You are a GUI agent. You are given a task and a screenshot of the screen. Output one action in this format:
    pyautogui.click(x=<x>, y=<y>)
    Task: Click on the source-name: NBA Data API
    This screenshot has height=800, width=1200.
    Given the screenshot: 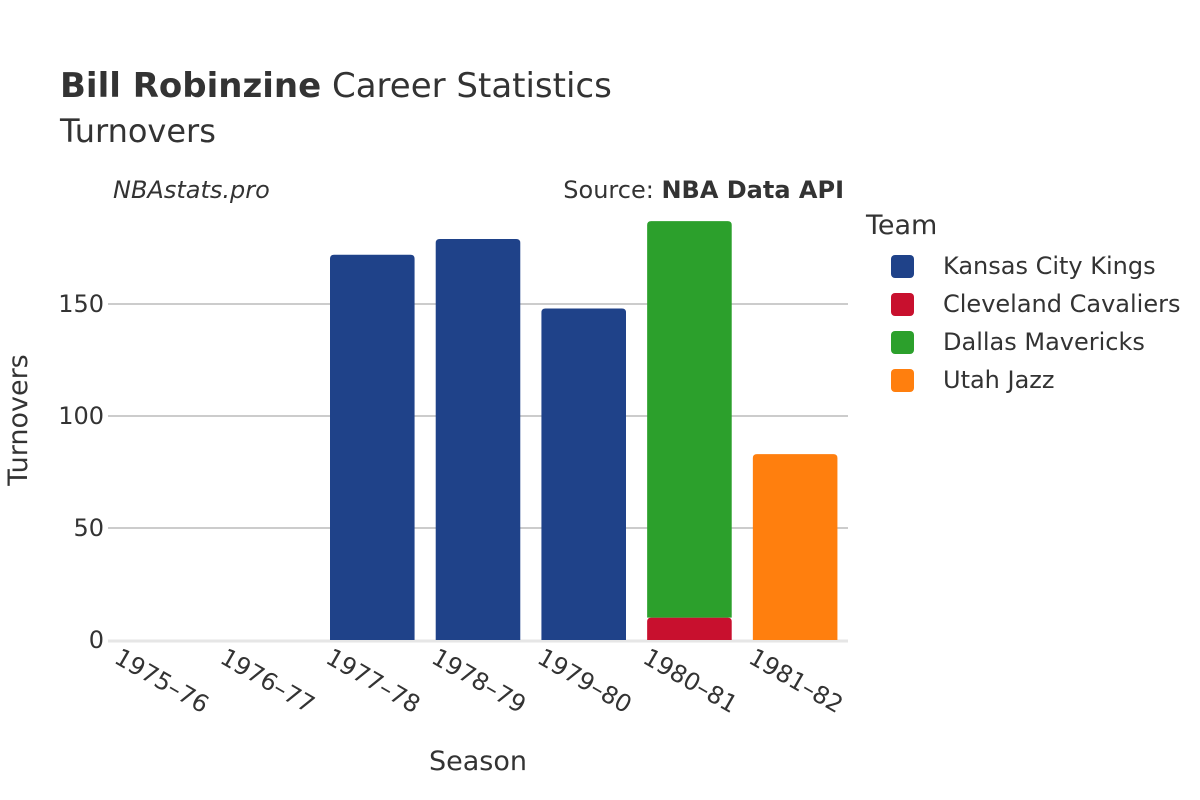 What is the action you would take?
    pyautogui.click(x=752, y=190)
    